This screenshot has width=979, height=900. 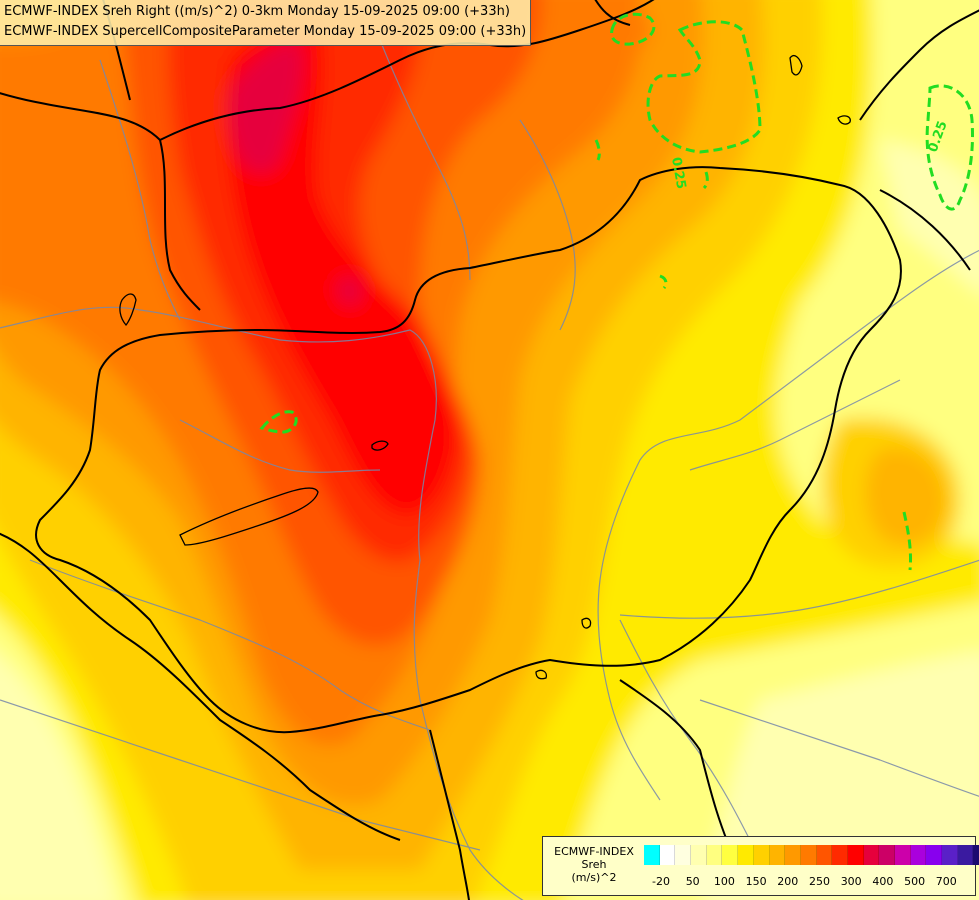 I want to click on legend-title-line1: ECMWF-INDEX, so click(x=594, y=851).